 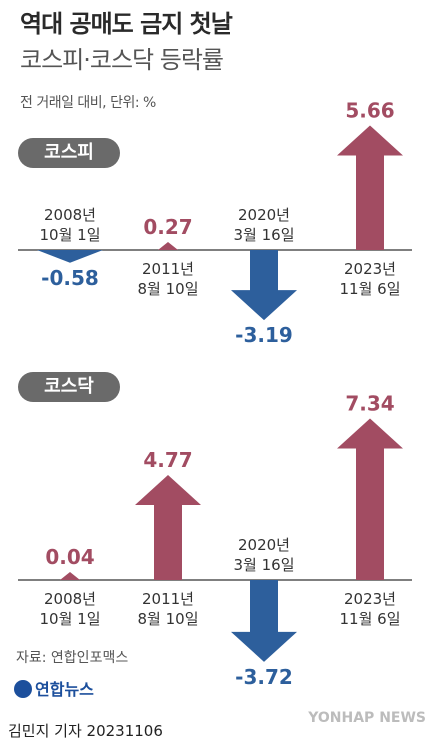 What do you see at coordinates (264, 677) in the screenshot?
I see `data-label: -3.72` at bounding box center [264, 677].